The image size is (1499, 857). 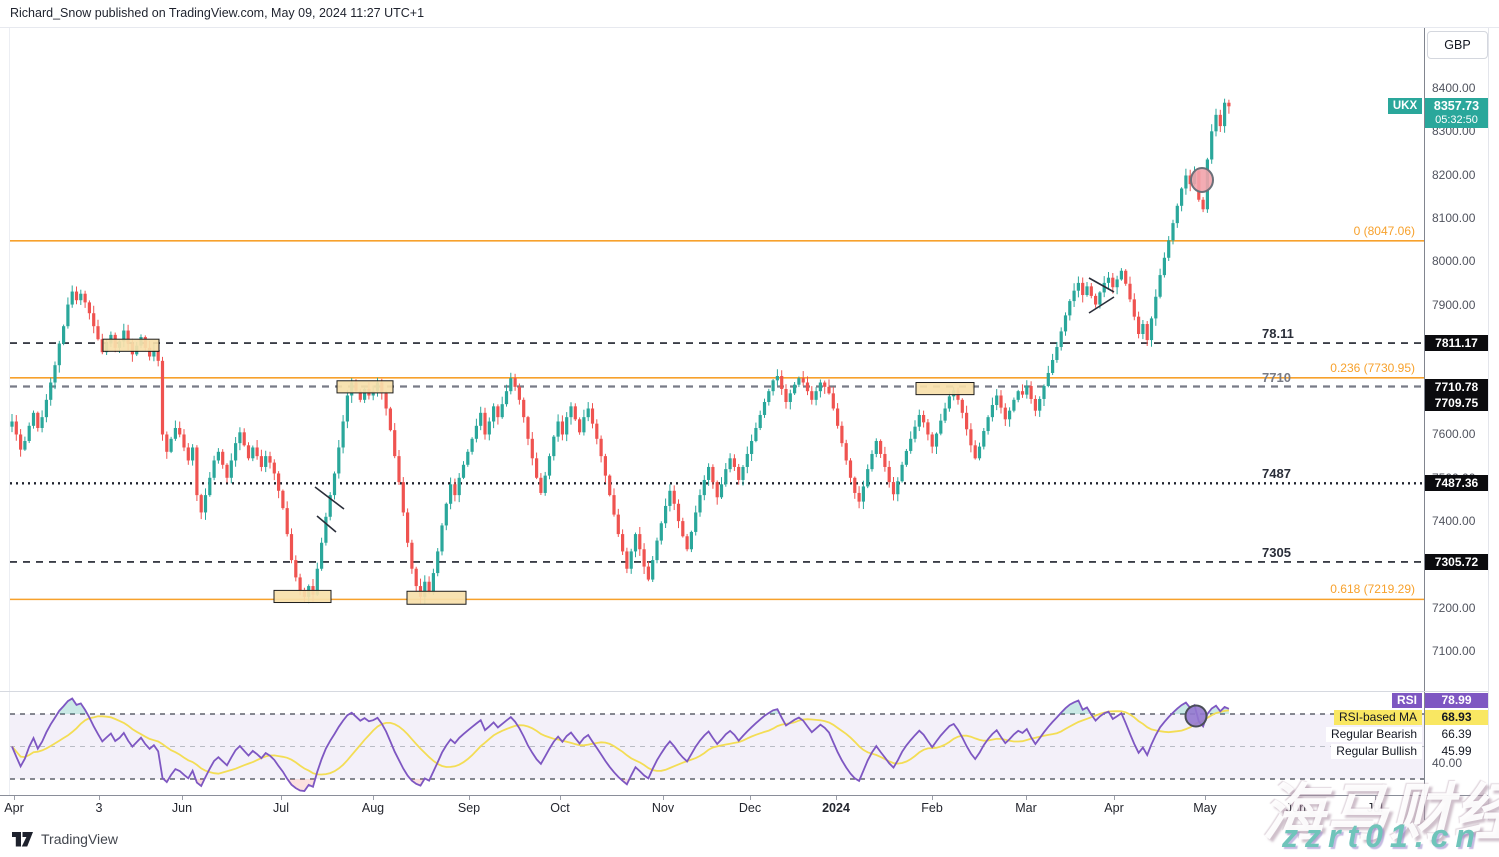 I want to click on time-axis-border, so click(x=744, y=795).